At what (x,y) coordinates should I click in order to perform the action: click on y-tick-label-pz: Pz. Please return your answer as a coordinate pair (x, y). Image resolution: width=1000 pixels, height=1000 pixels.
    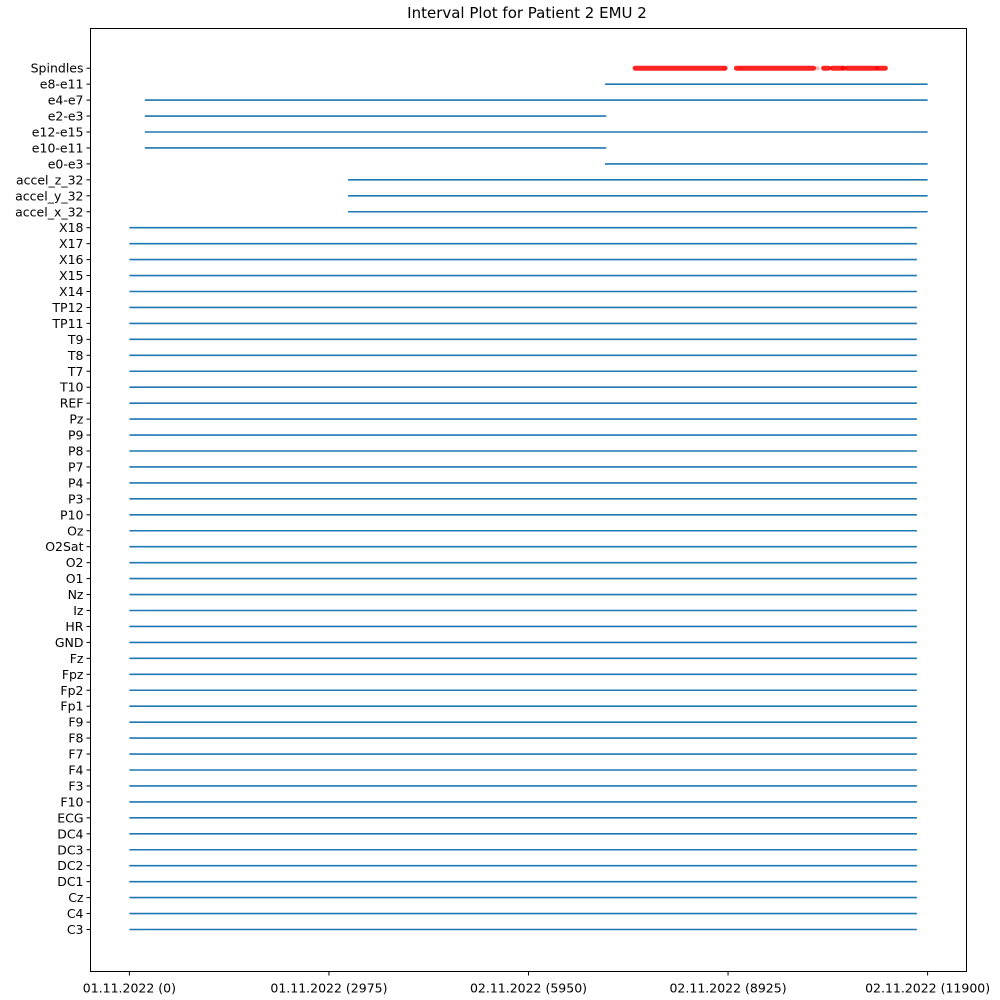
    Looking at the image, I should click on (76, 419).